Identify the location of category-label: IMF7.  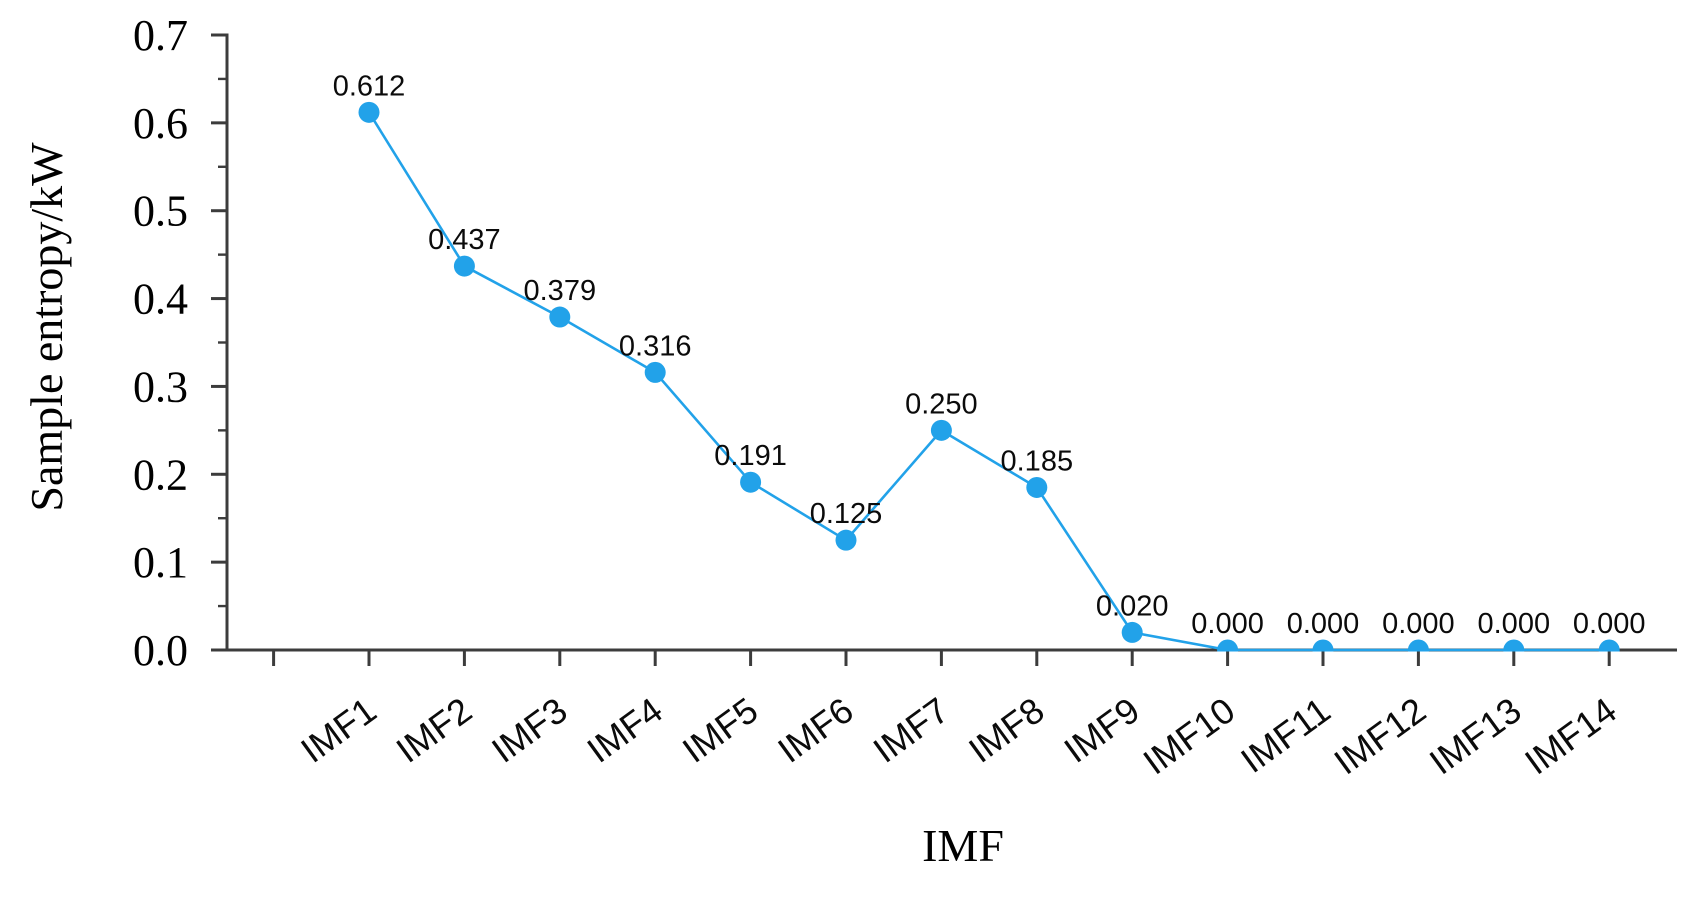
(911, 729).